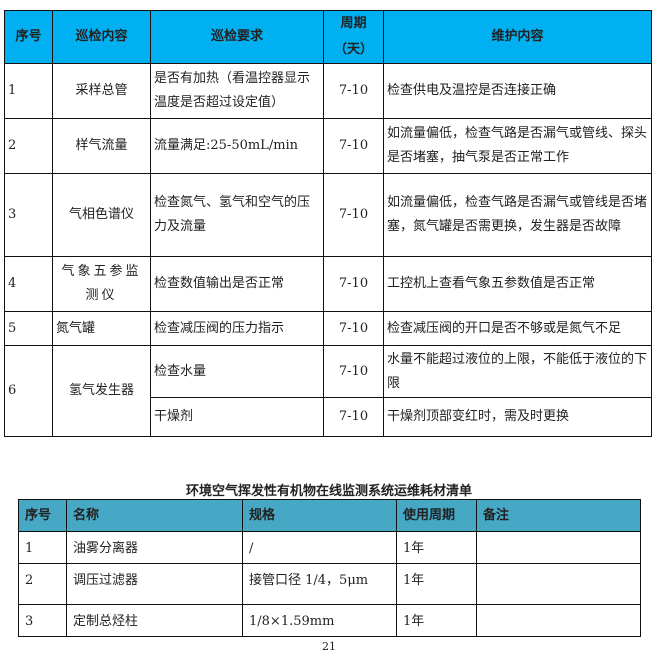  Describe the element at coordinates (154, 620) in the screenshot. I see `cell: 定制总烃柱` at that location.